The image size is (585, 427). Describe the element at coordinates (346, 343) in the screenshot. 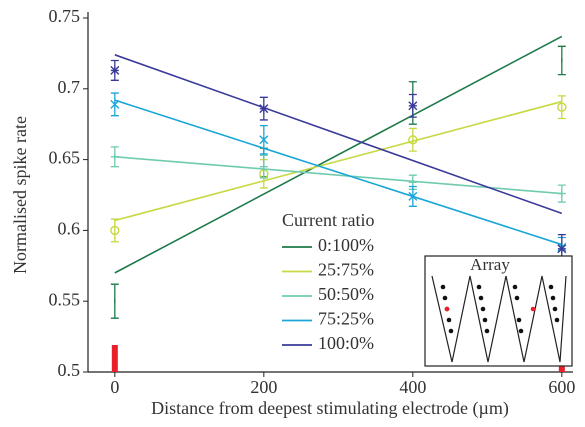

I see `legend-label: 100:0%` at that location.